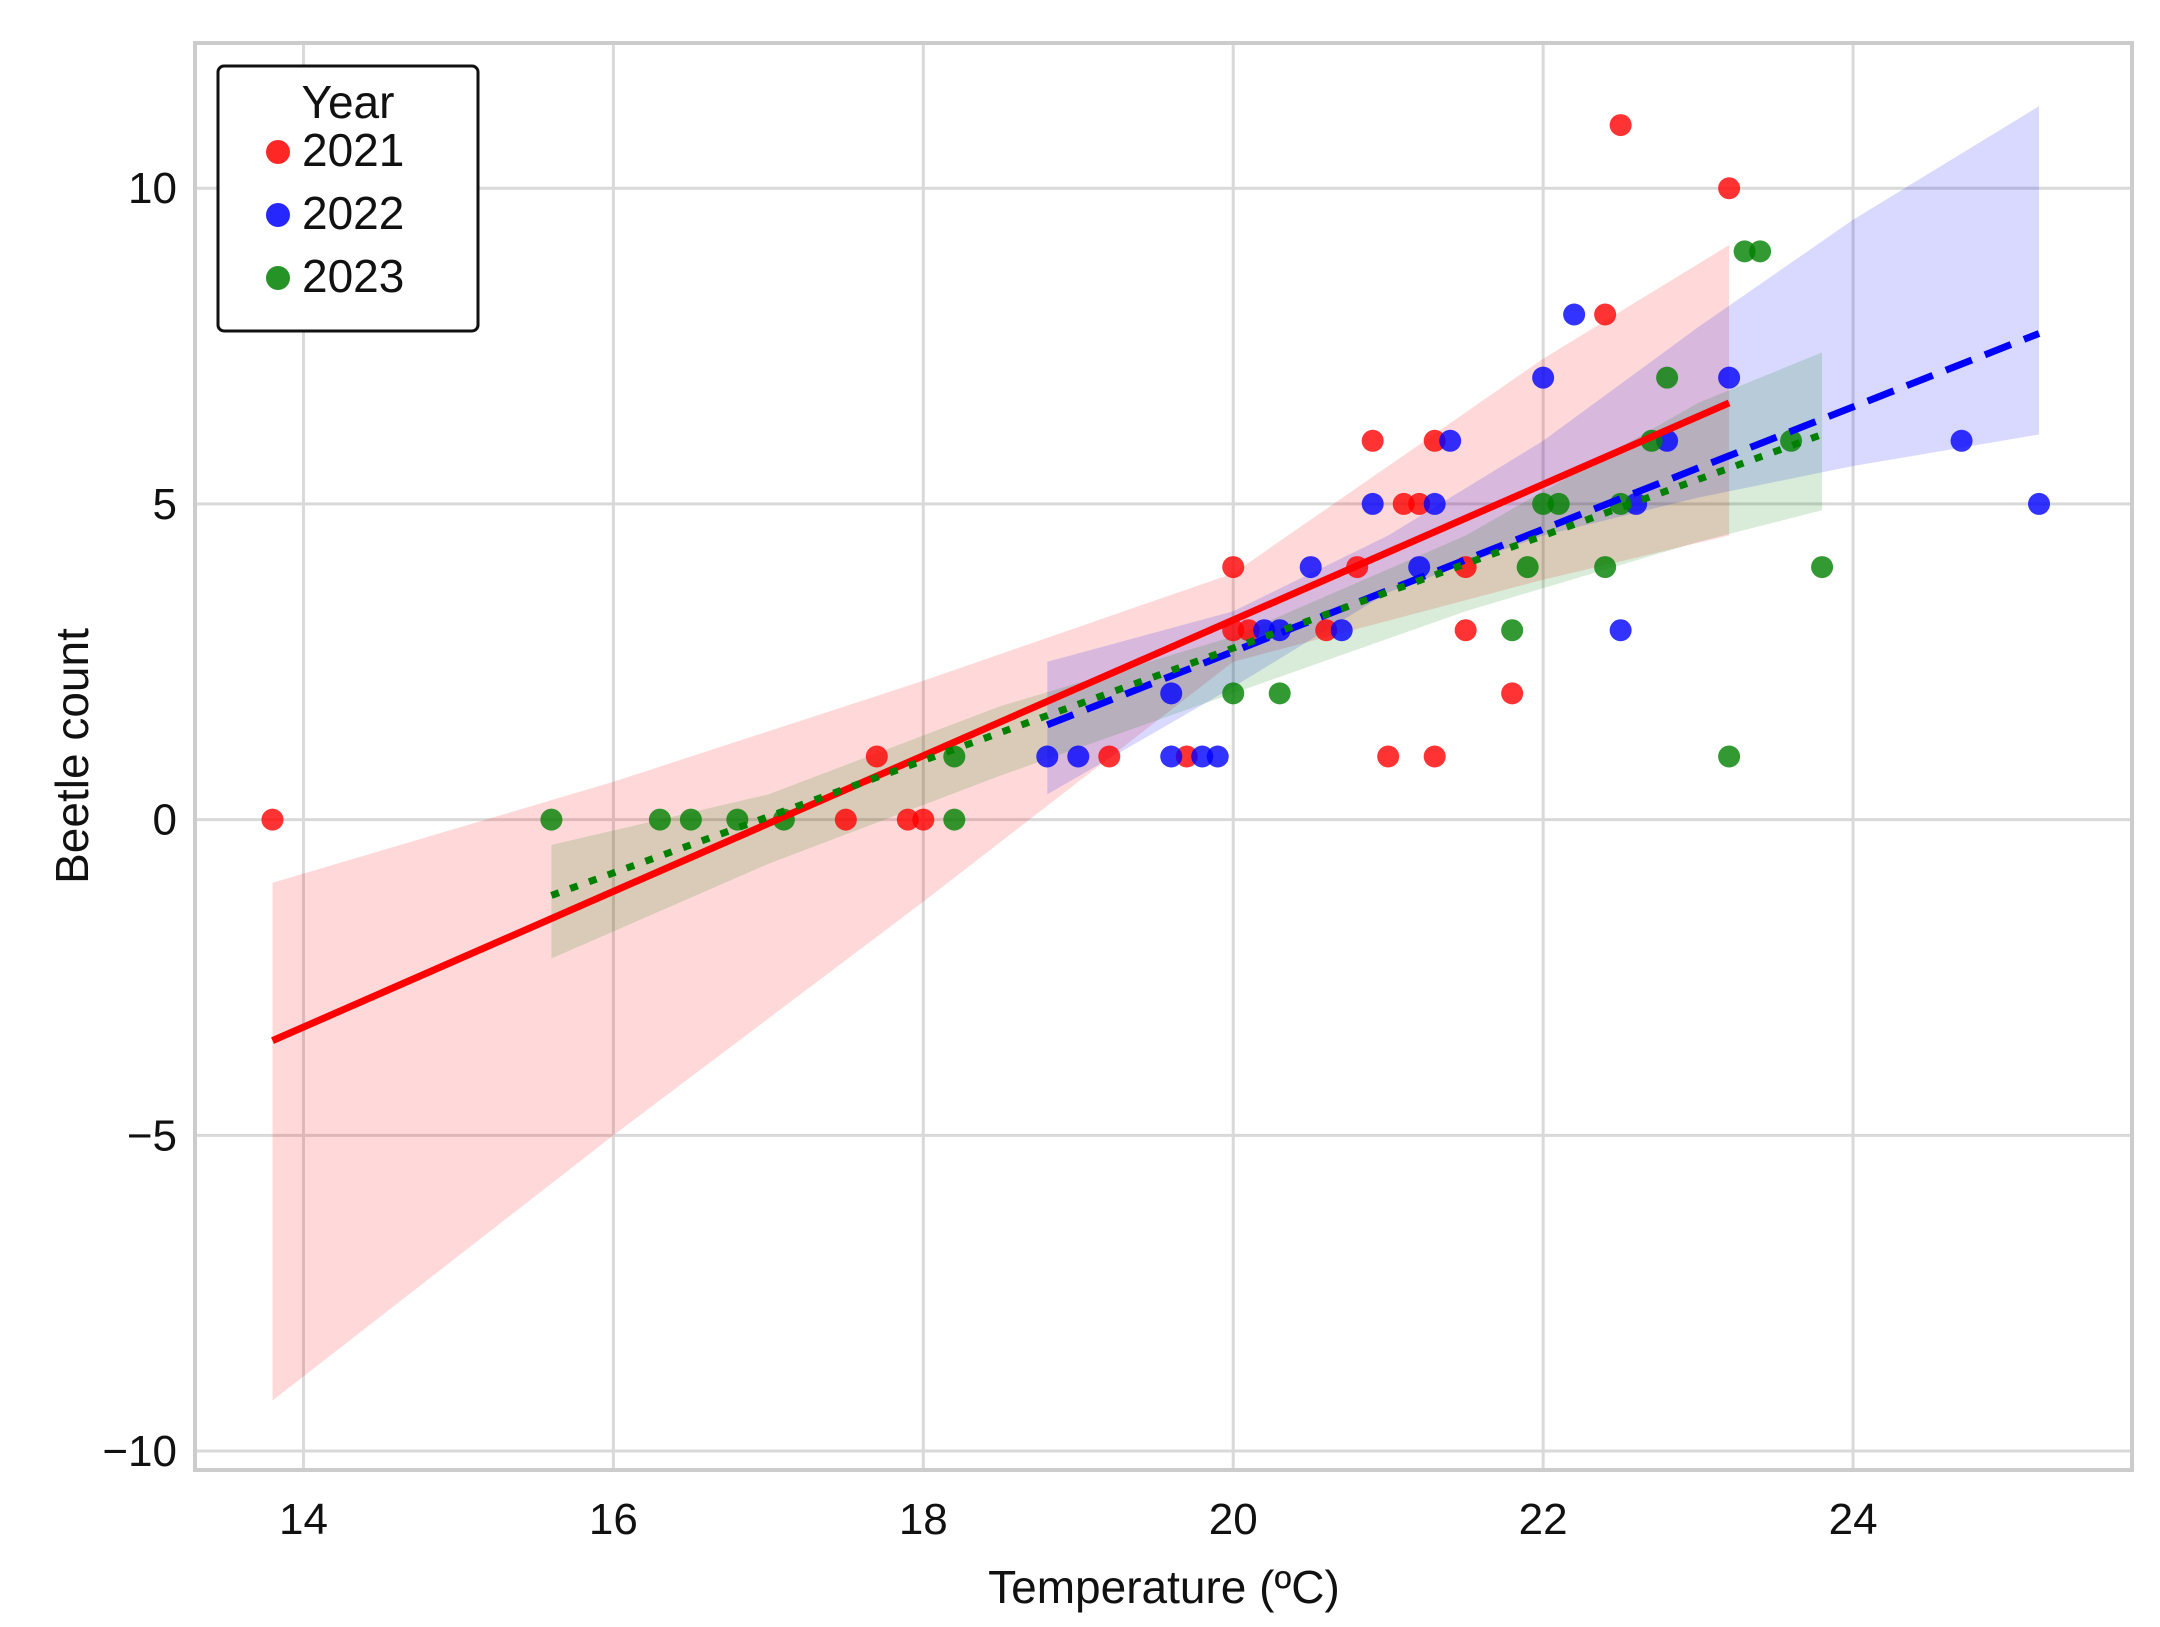 The image size is (2160, 1627). I want to click on legend: Year 2021 2022 2023, so click(348, 198).